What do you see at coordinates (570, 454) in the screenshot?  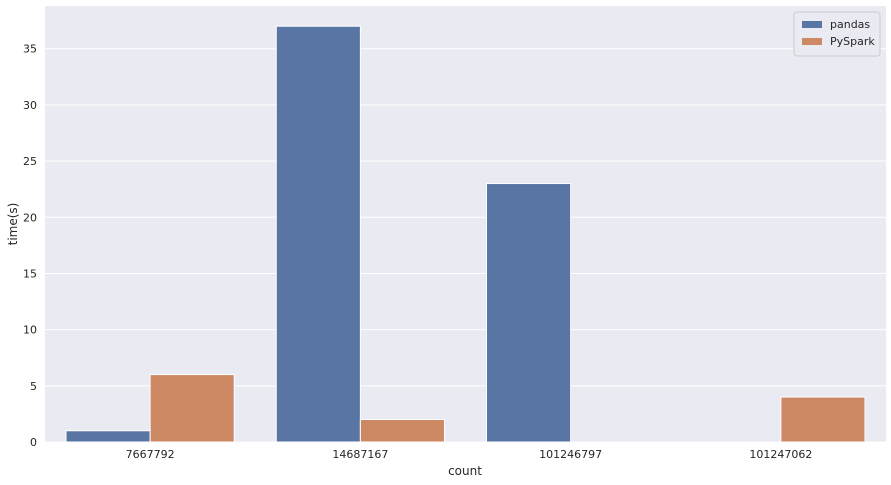 I see `x-tick-label: 101246797` at bounding box center [570, 454].